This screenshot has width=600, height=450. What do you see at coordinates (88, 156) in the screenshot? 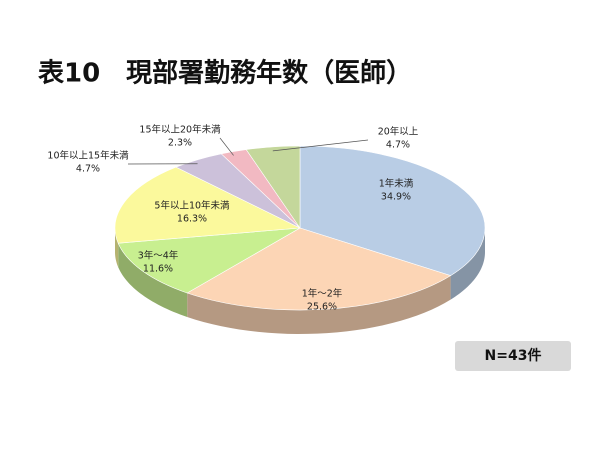
I see `data-label-name: 10年以上15年未満` at bounding box center [88, 156].